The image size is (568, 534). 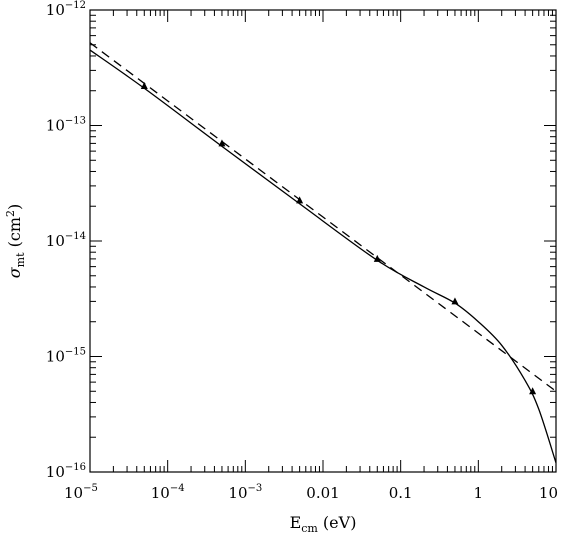 I want to click on y-tick-label: 10−13, so click(x=66, y=125).